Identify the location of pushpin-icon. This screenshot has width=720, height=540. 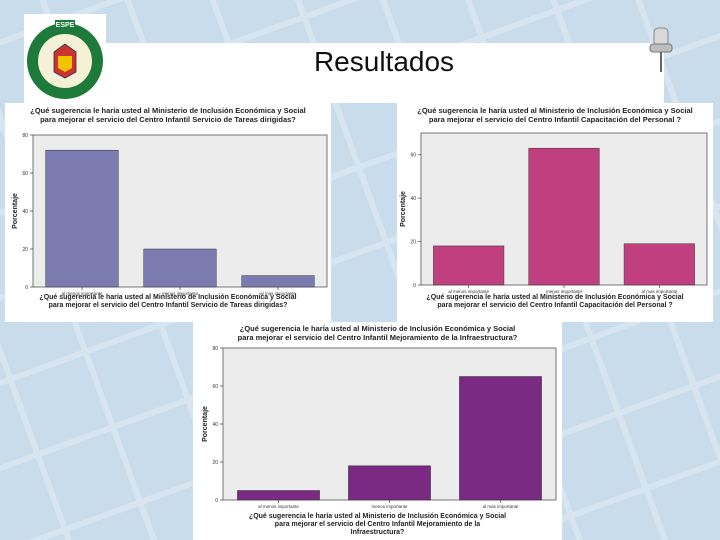
(661, 49).